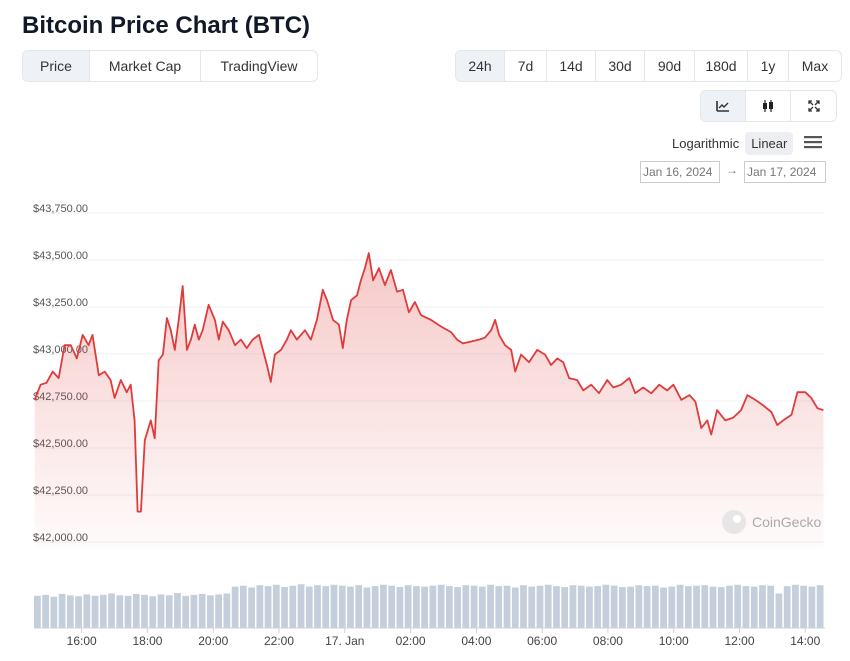  Describe the element at coordinates (82, 641) in the screenshot. I see `x-tick-label: 16:00` at that location.